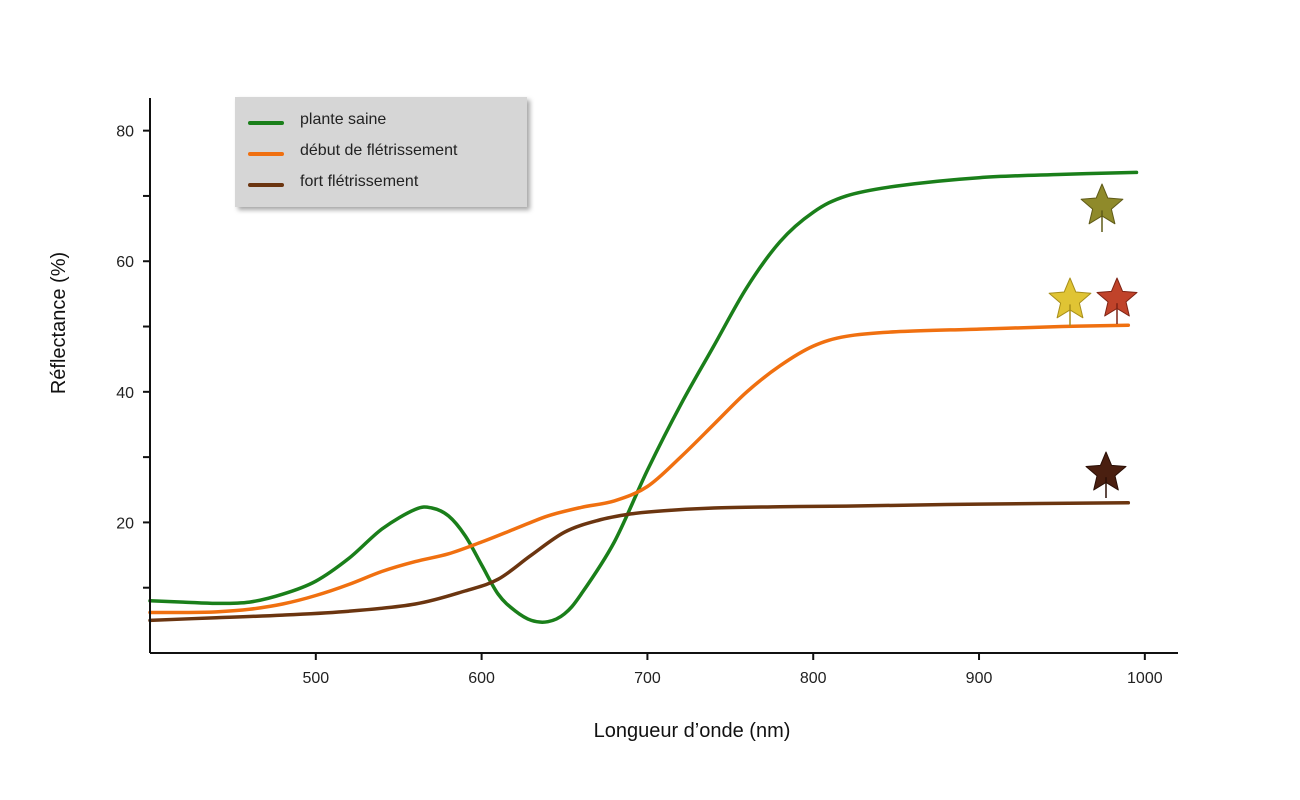 This screenshot has height=800, width=1300. I want to click on y-tick-label: 20, so click(125, 523).